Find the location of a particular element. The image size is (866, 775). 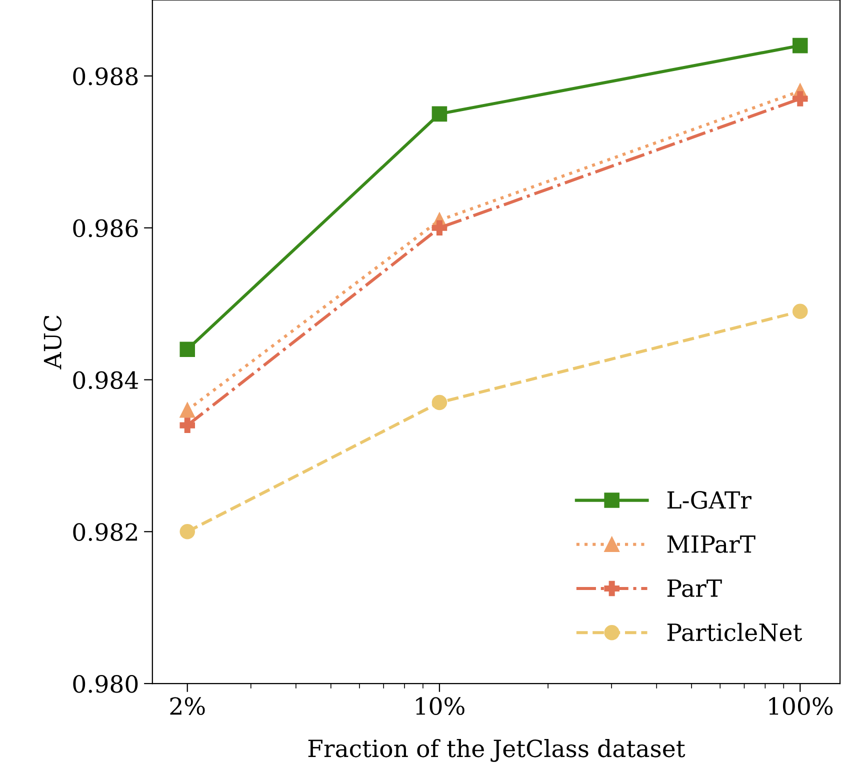

y-tick-label: 0.980 is located at coordinates (105, 683).